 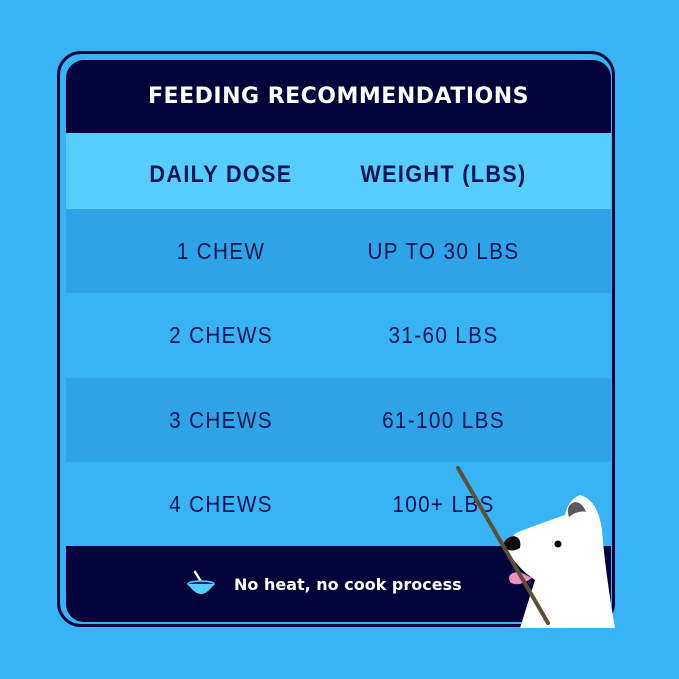 I want to click on dose-cell: 4 CHEWS, so click(x=221, y=503).